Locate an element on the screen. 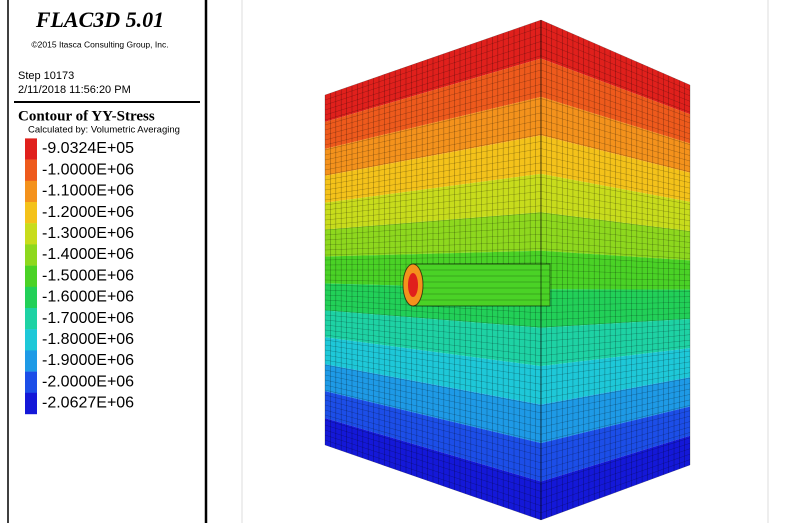 Image resolution: width=790 pixels, height=523 pixels. timestamp: 2/11/2018 11:56:20 PM is located at coordinates (74, 90).